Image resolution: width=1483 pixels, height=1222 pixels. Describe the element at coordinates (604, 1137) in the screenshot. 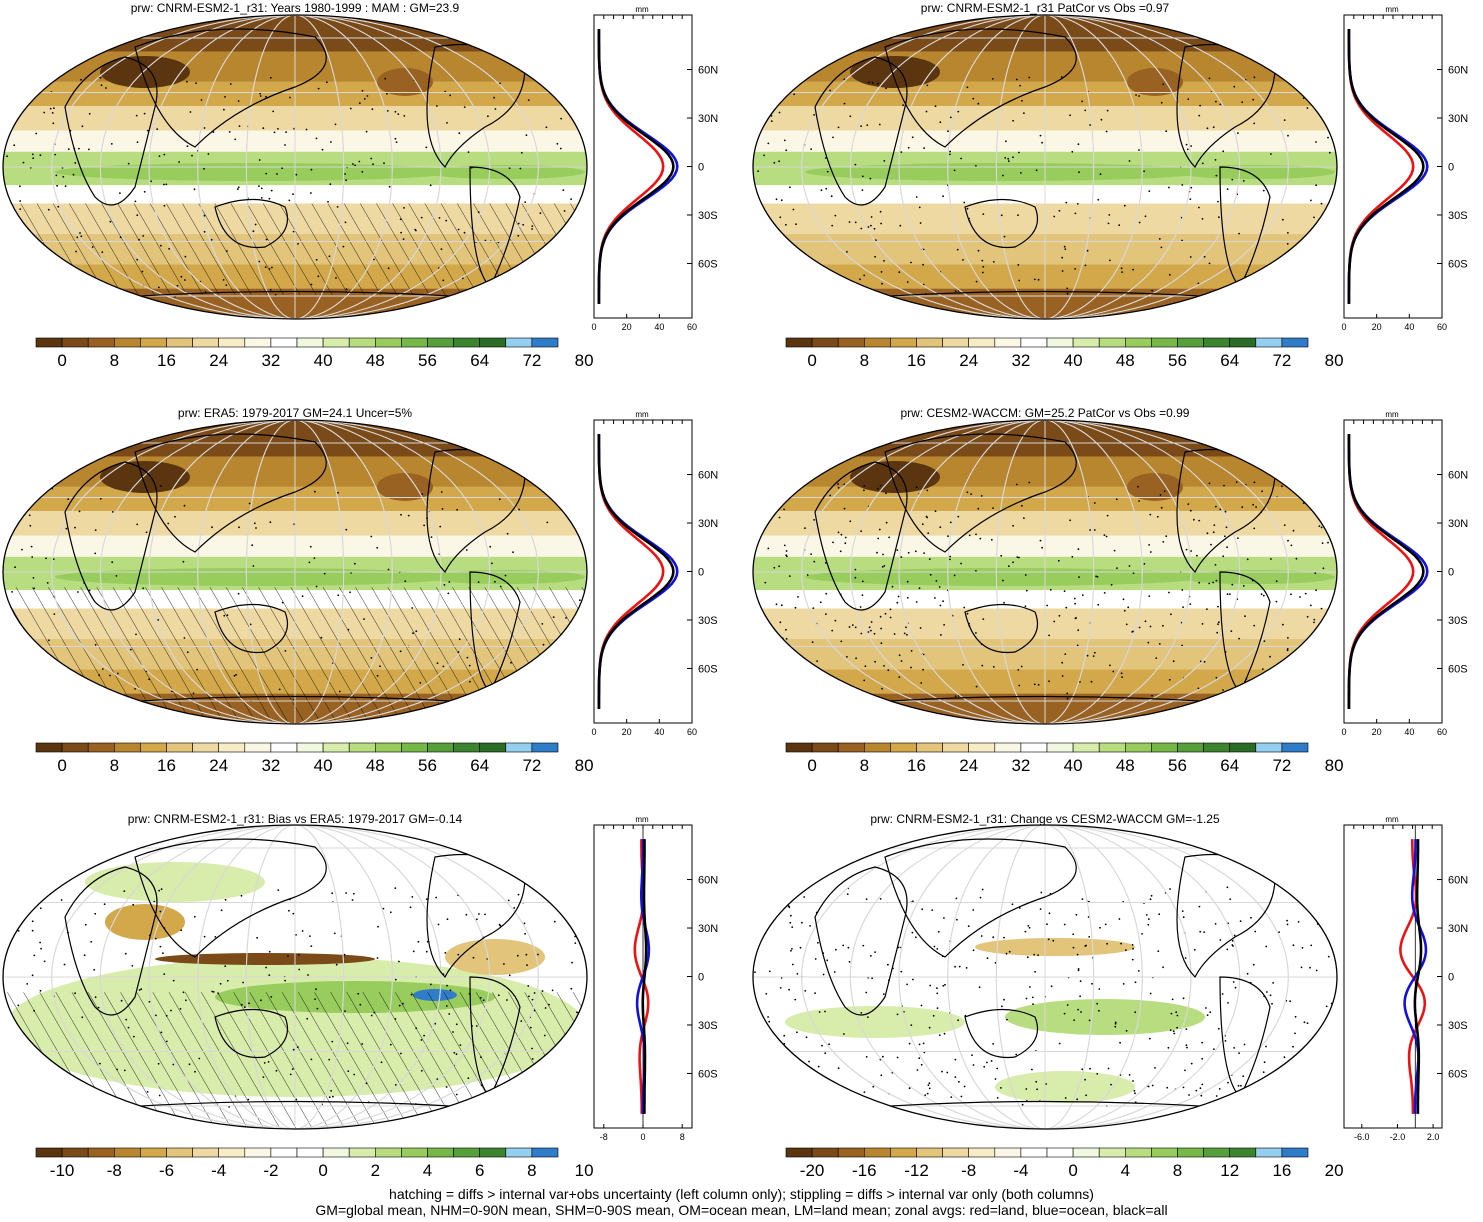

I see `zonal-x-label: -8` at that location.